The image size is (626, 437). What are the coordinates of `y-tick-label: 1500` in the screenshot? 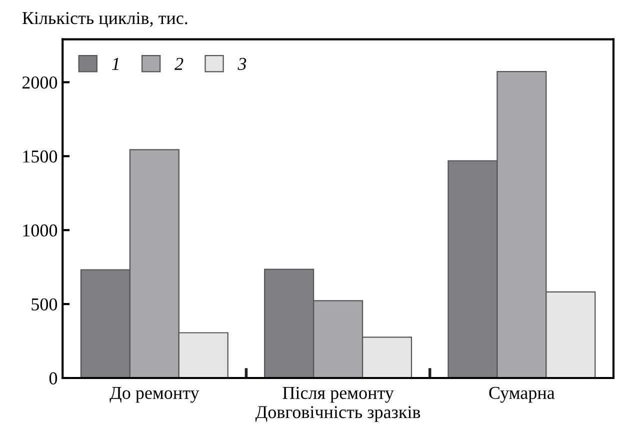 It's located at (40, 156).